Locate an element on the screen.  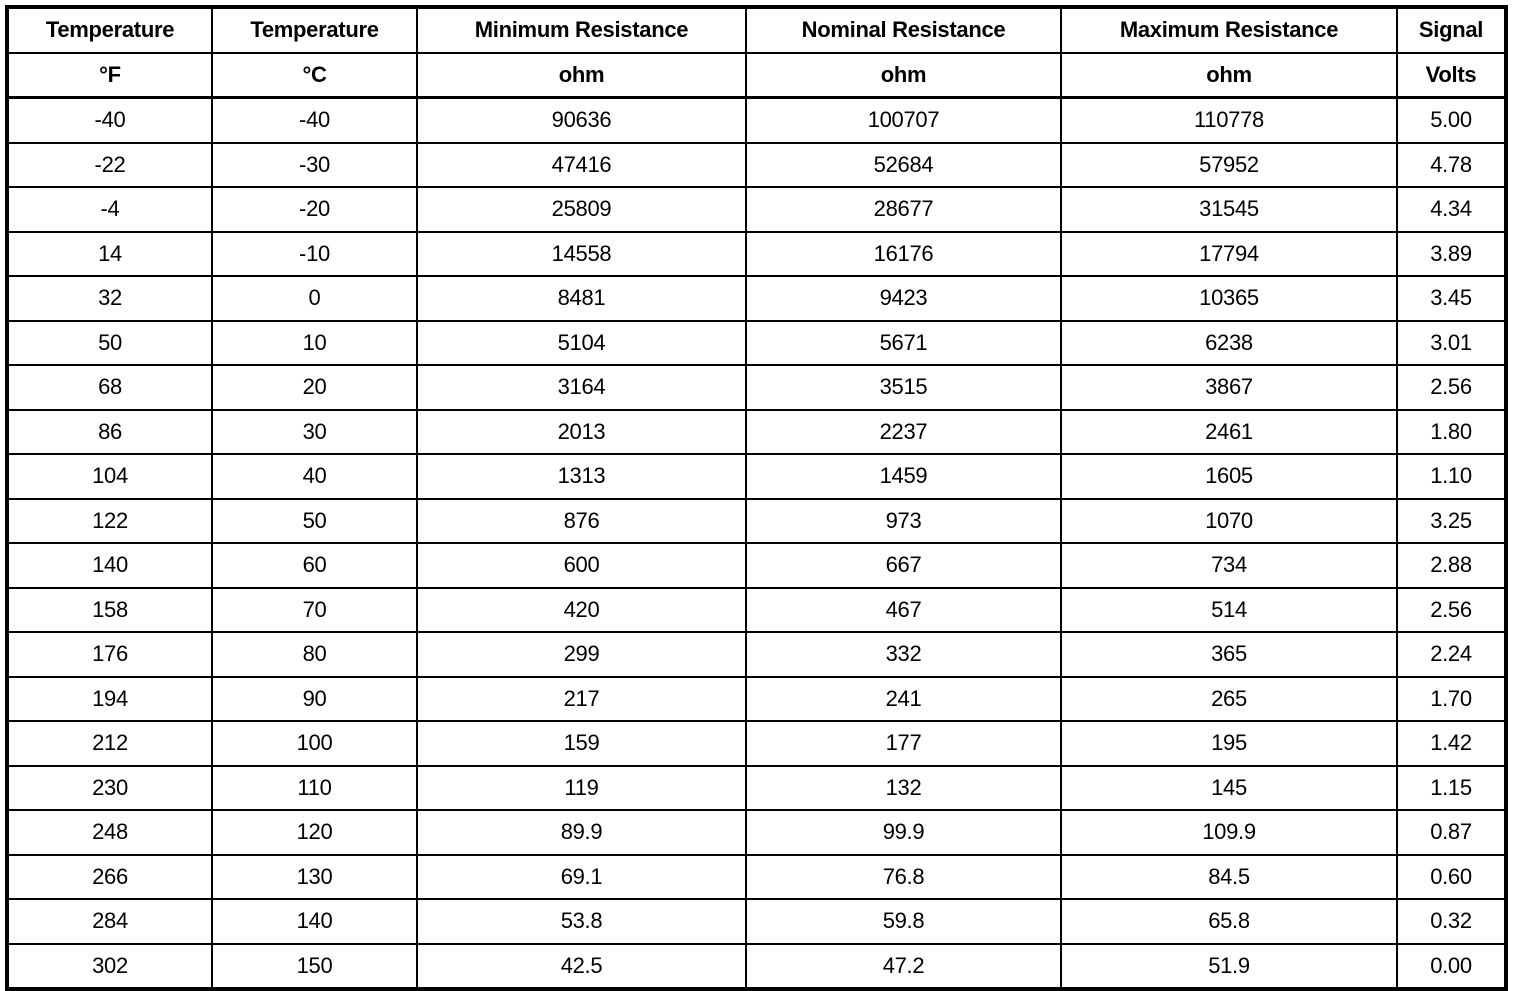
units-row: °F °C ohm ohm ohm Volts is located at coordinates (756, 75).